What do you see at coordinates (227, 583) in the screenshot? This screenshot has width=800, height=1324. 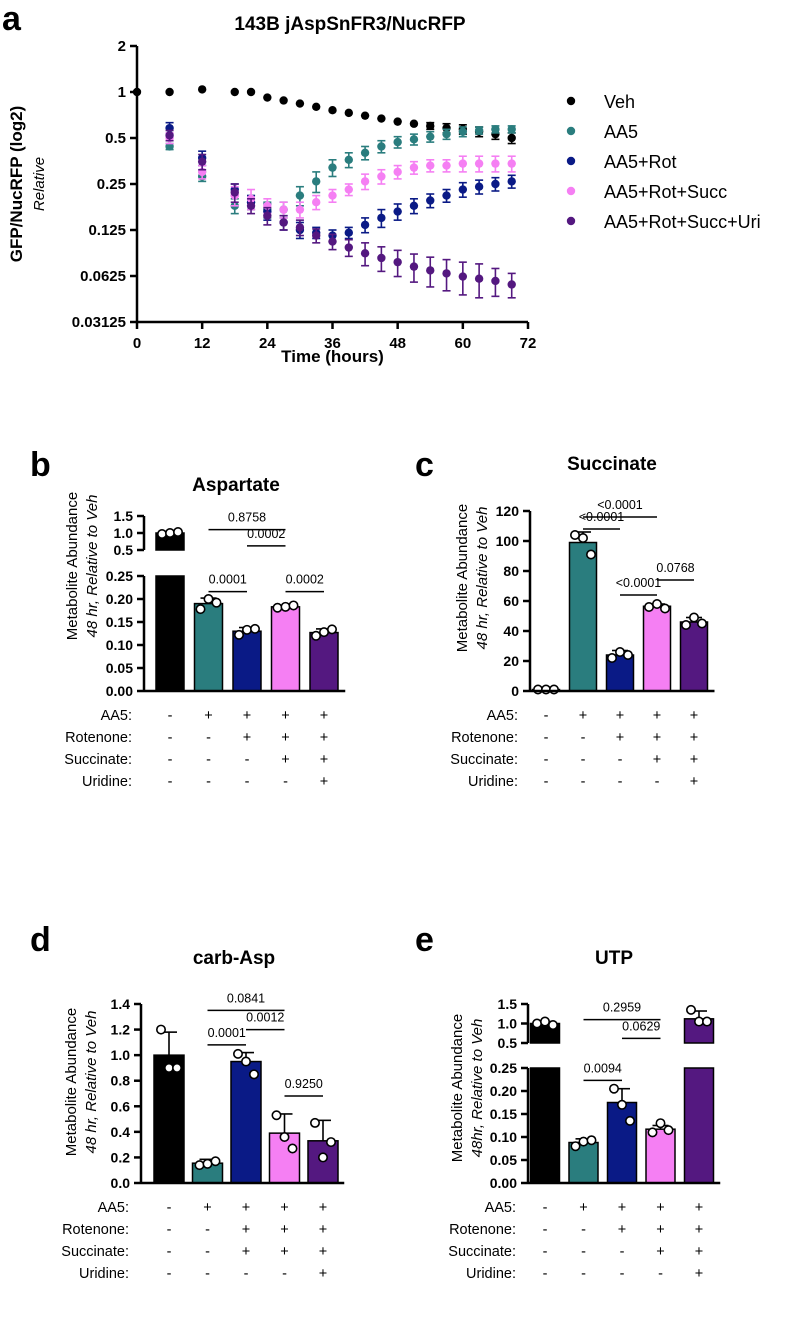 I see `significance-comparison: 0.0001` at bounding box center [227, 583].